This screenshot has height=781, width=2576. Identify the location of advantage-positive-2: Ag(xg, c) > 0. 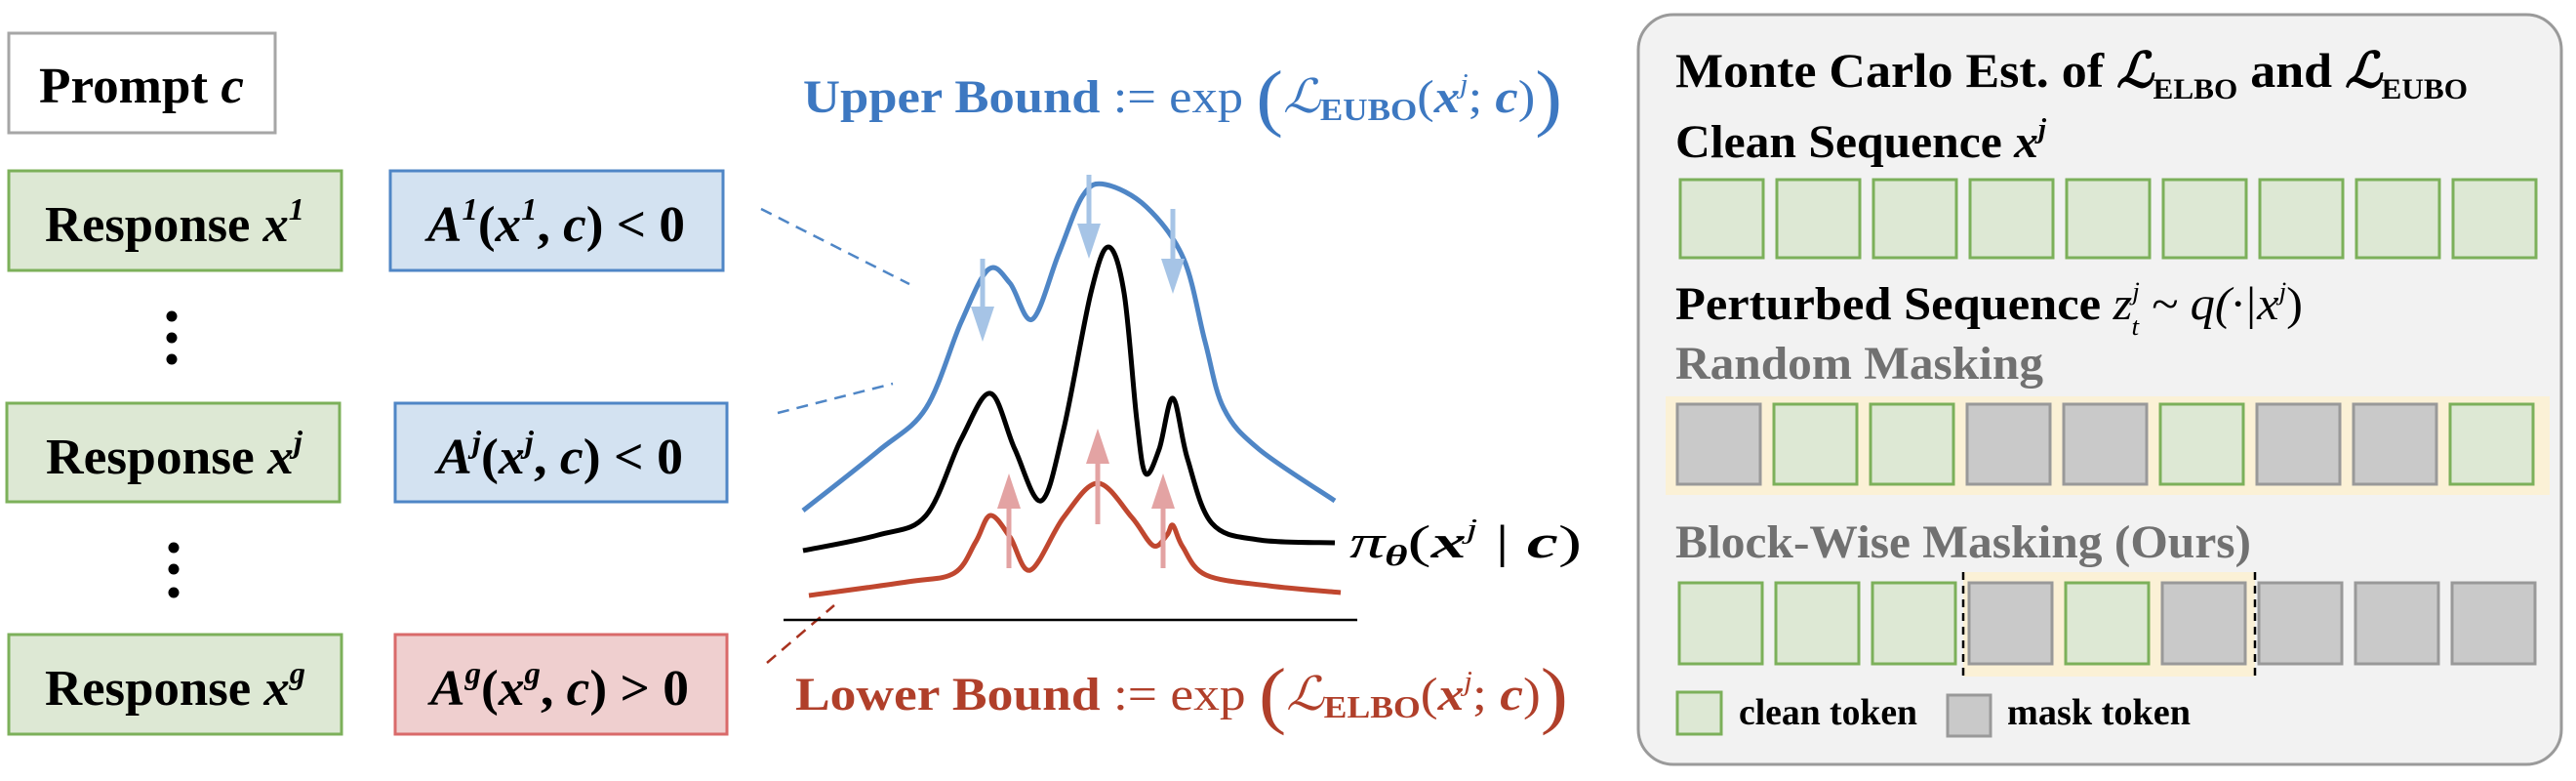
(561, 684).